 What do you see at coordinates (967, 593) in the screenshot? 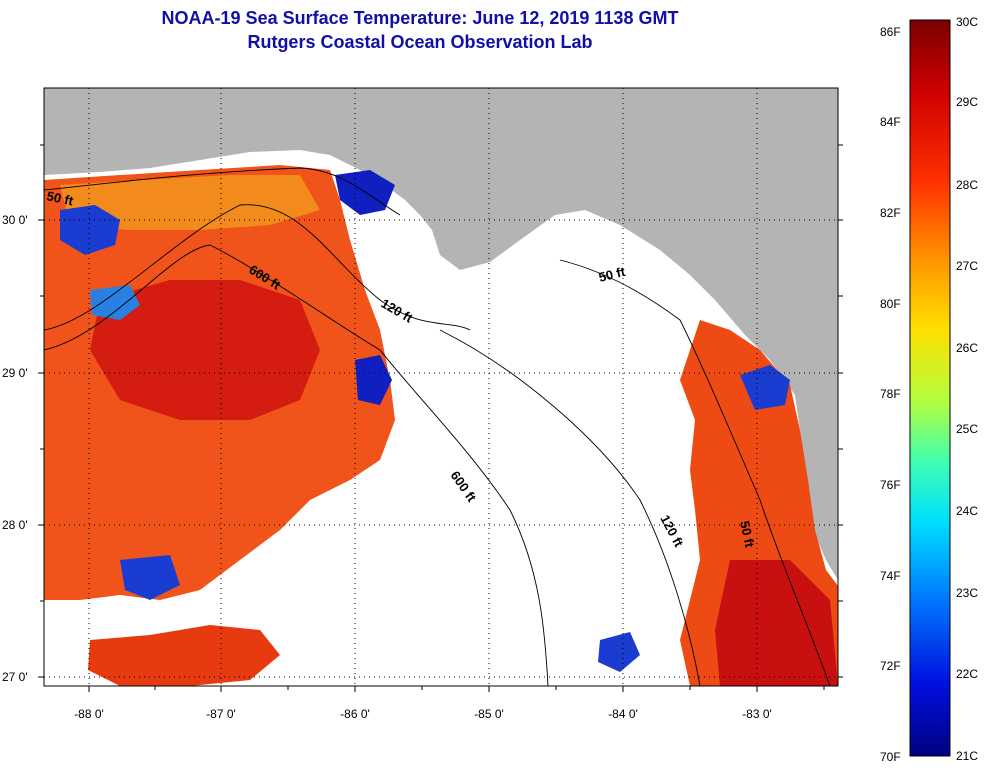
I see `cbar-c-23: 23C` at bounding box center [967, 593].